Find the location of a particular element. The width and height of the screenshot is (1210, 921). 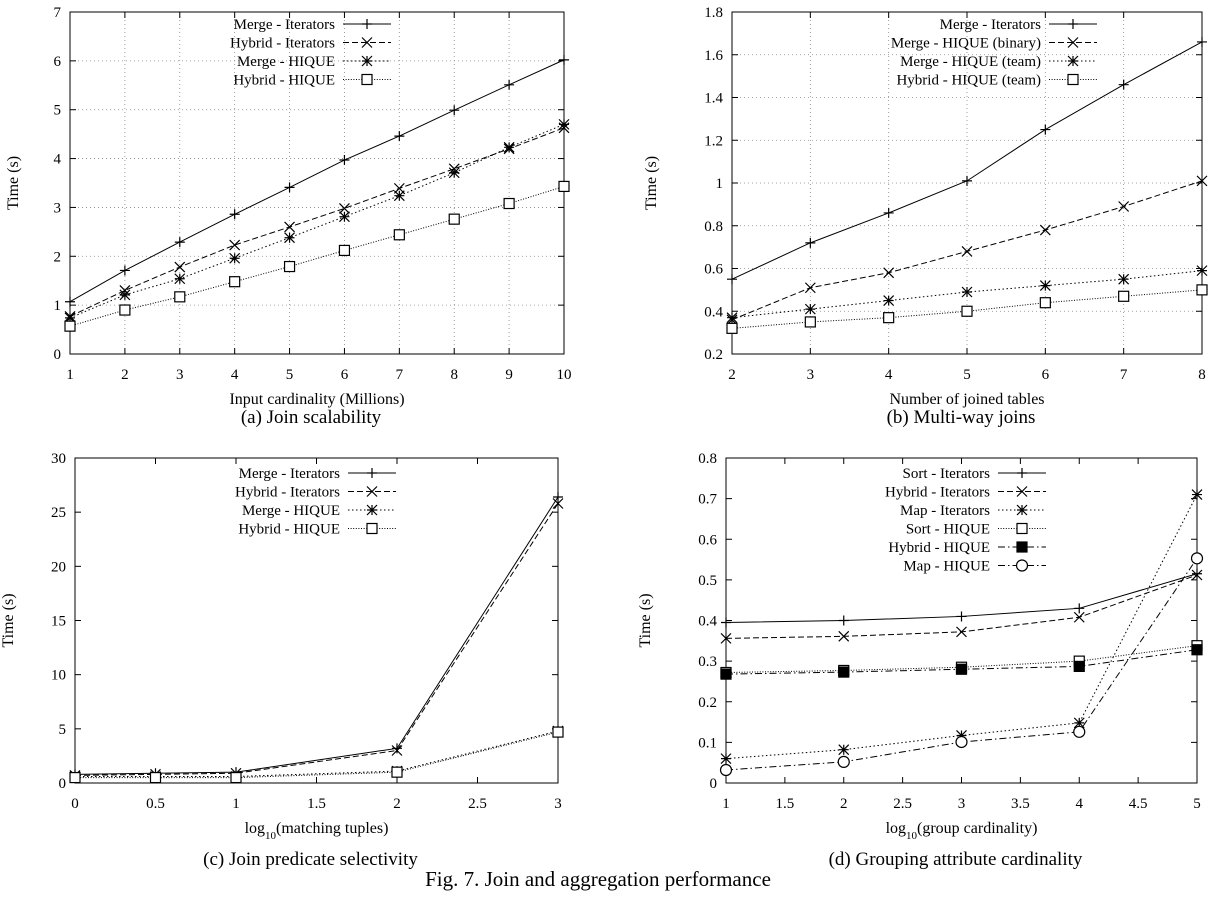

x-tick-label: 2.5 is located at coordinates (477, 804).